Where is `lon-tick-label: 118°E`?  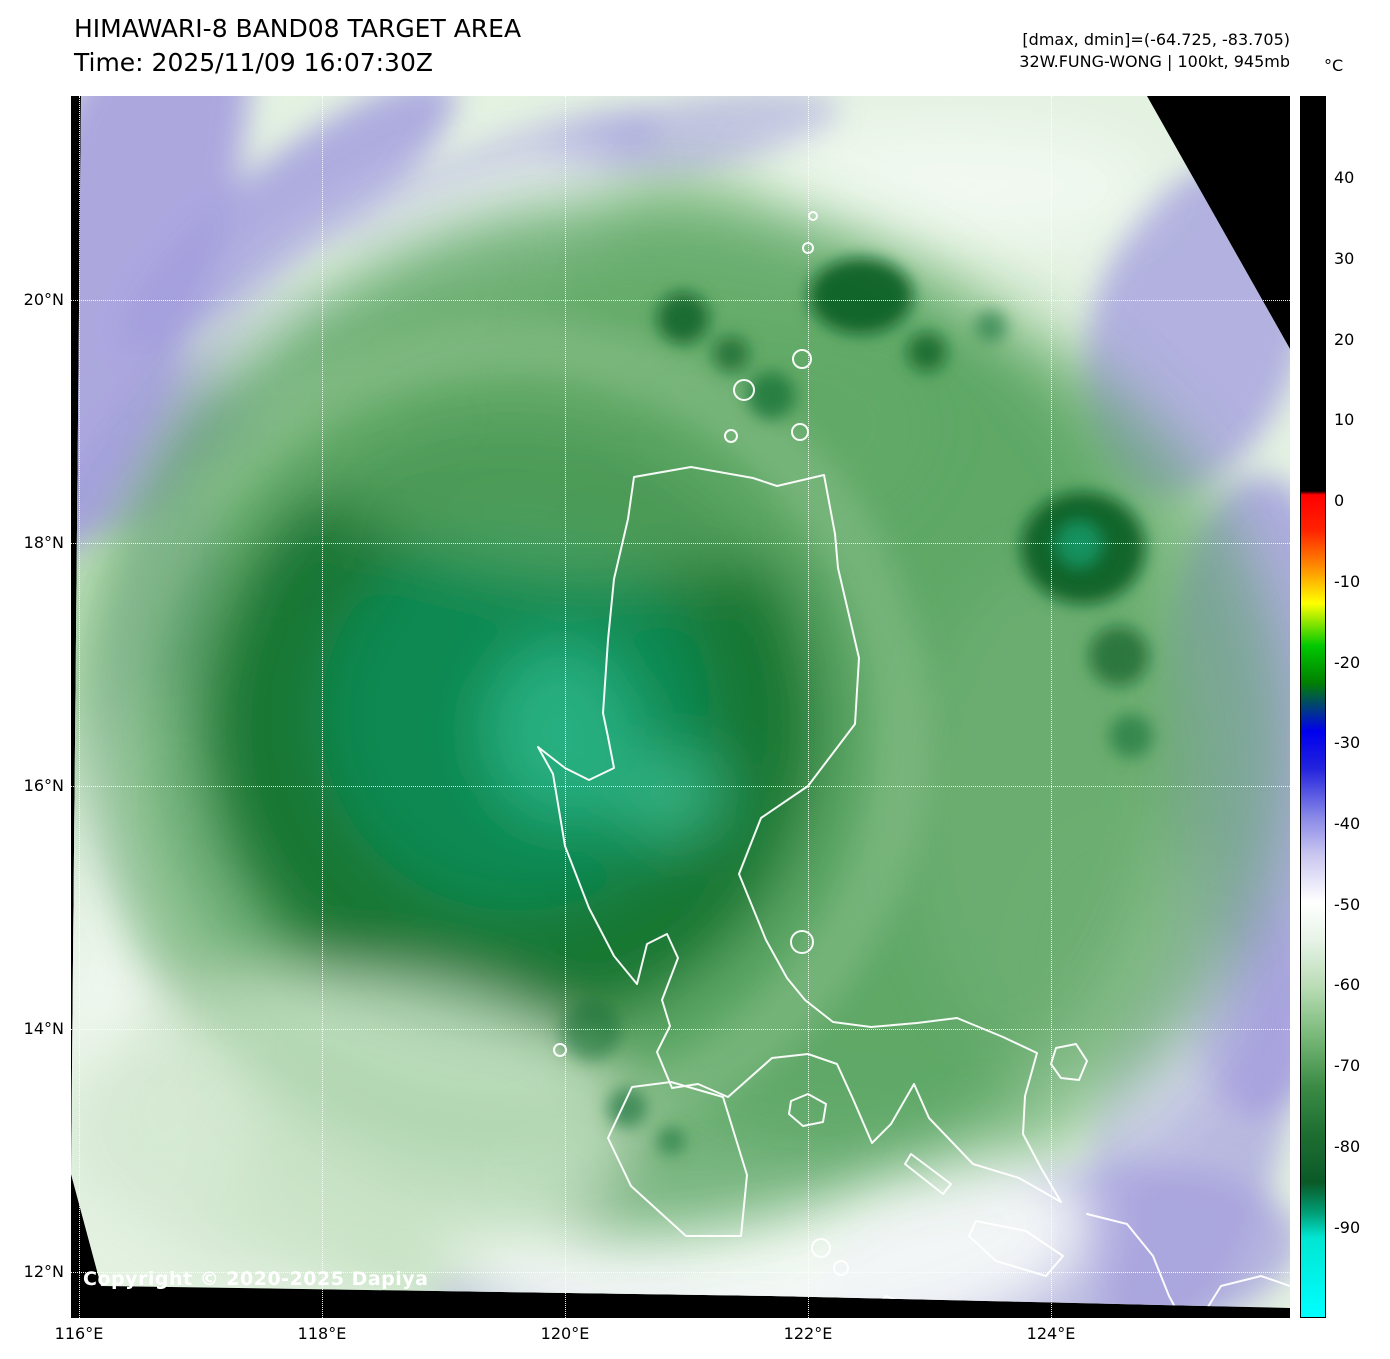
lon-tick-label: 118°E is located at coordinates (322, 1333).